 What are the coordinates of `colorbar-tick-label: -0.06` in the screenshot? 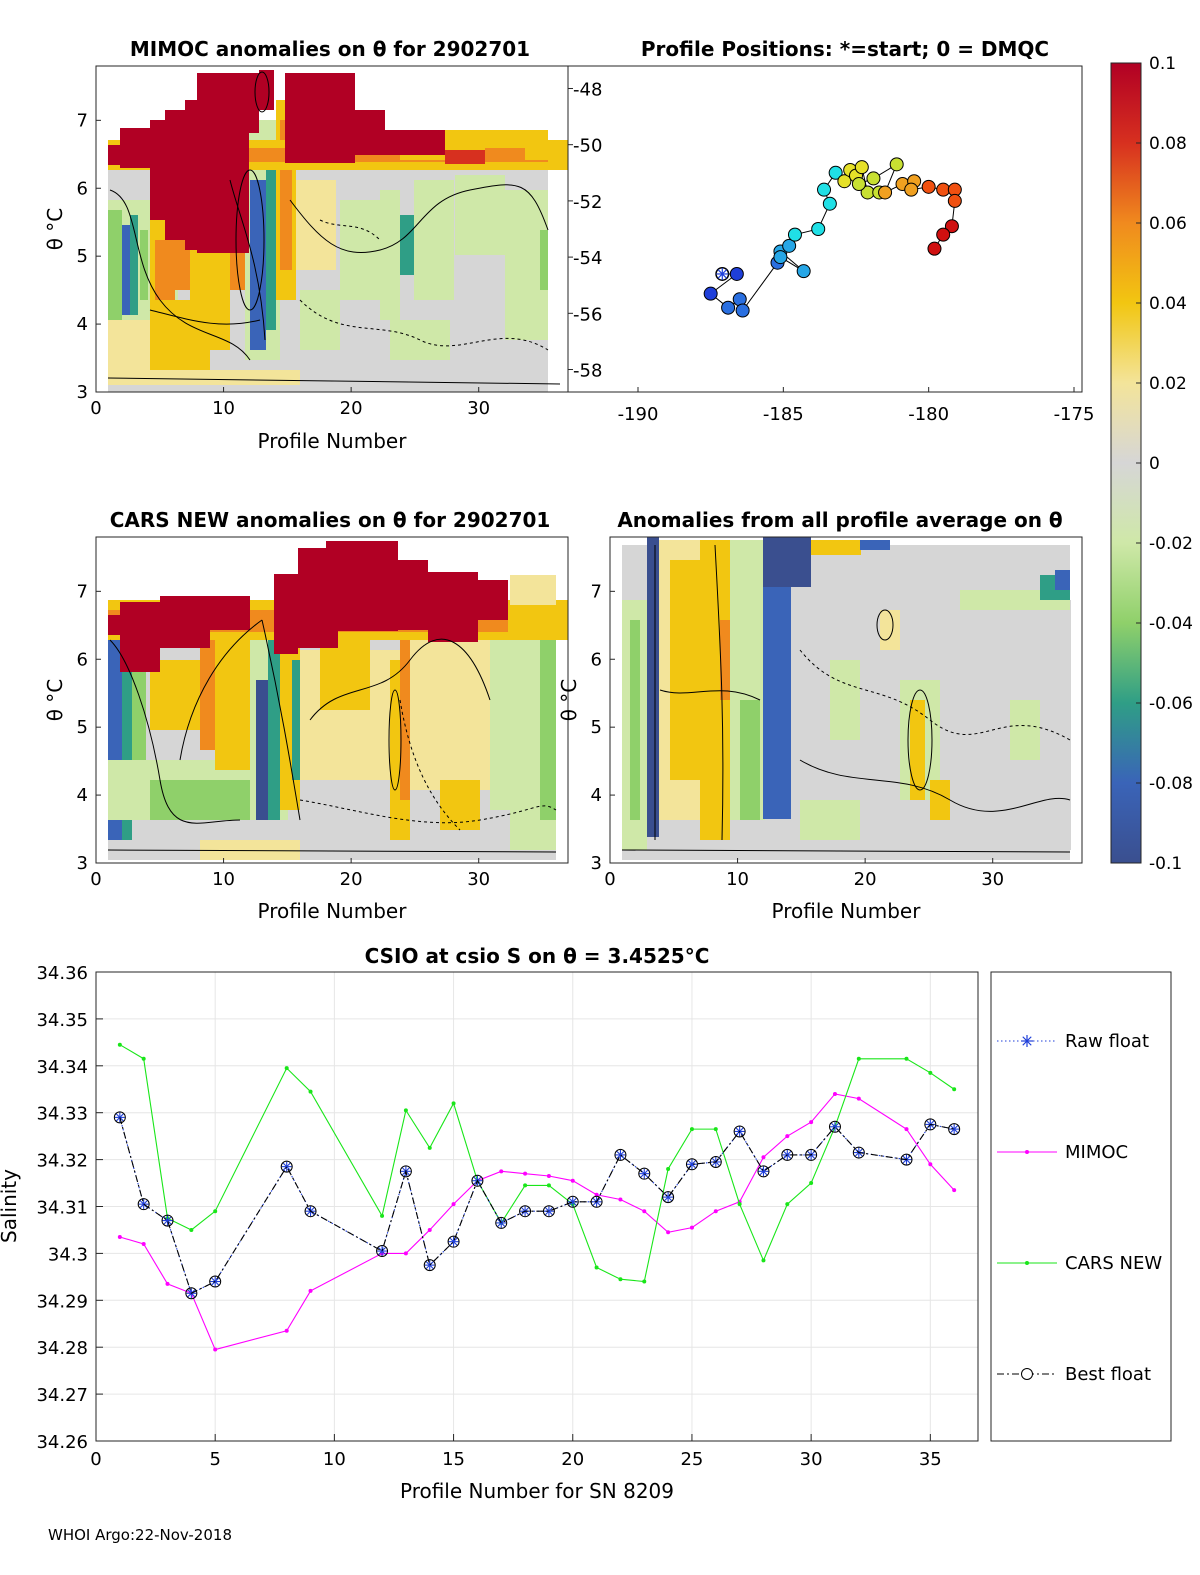 It's located at (1171, 704).